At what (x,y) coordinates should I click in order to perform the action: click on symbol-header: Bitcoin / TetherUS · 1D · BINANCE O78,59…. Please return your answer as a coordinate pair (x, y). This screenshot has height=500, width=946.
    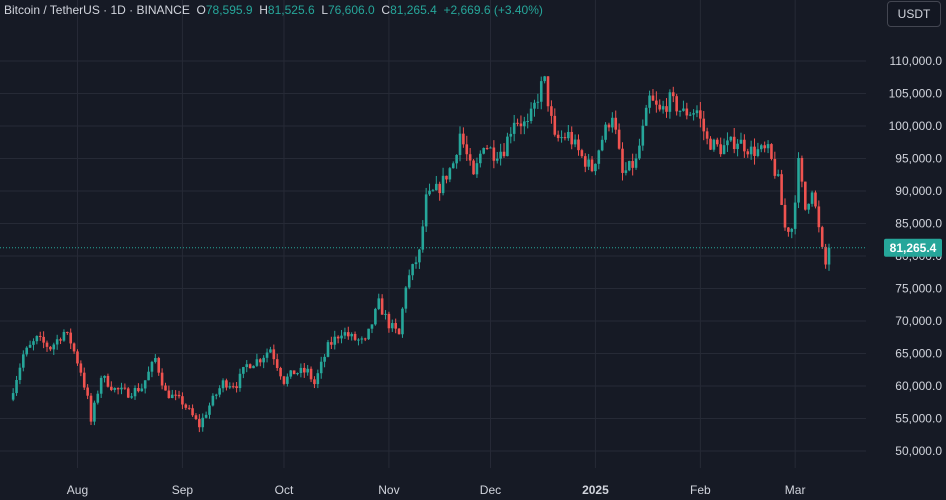
    Looking at the image, I should click on (273, 10).